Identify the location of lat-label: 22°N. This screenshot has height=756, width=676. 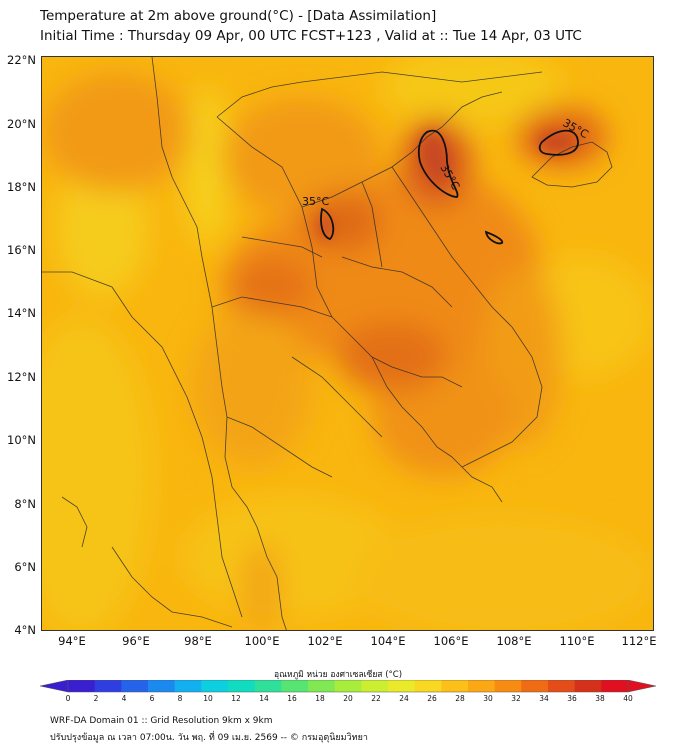
(21, 60).